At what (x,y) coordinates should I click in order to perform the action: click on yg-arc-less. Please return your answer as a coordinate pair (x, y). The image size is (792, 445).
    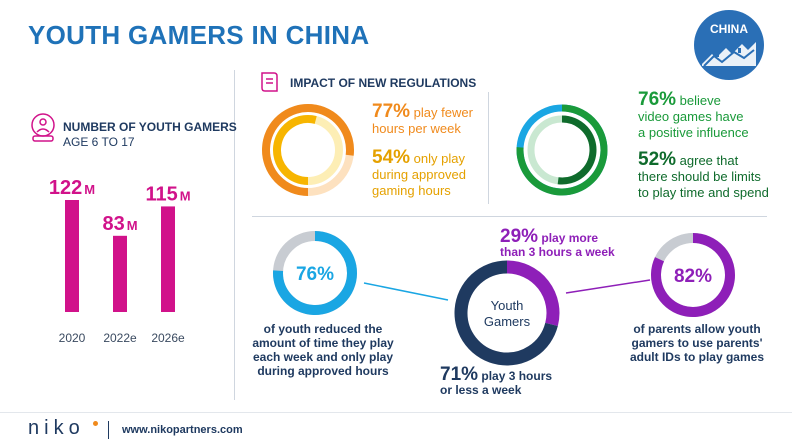
    Looking at the image, I should click on (506, 313).